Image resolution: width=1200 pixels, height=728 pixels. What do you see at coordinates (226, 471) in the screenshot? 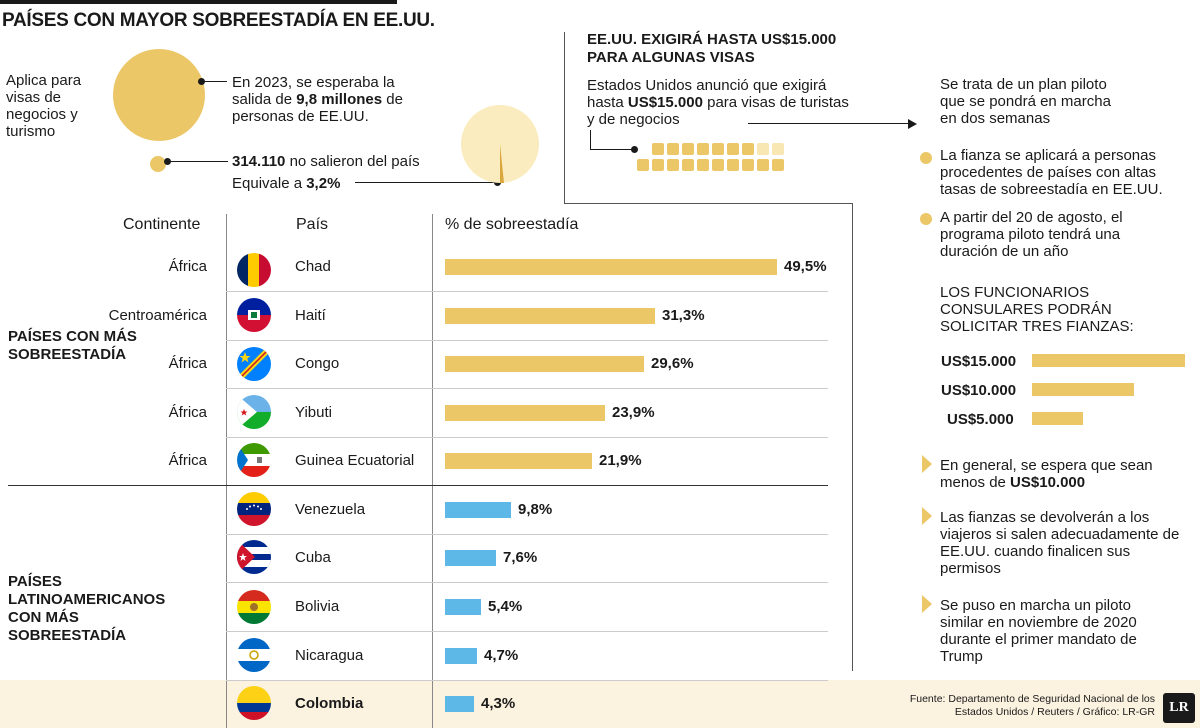
I see `vline-left` at bounding box center [226, 471].